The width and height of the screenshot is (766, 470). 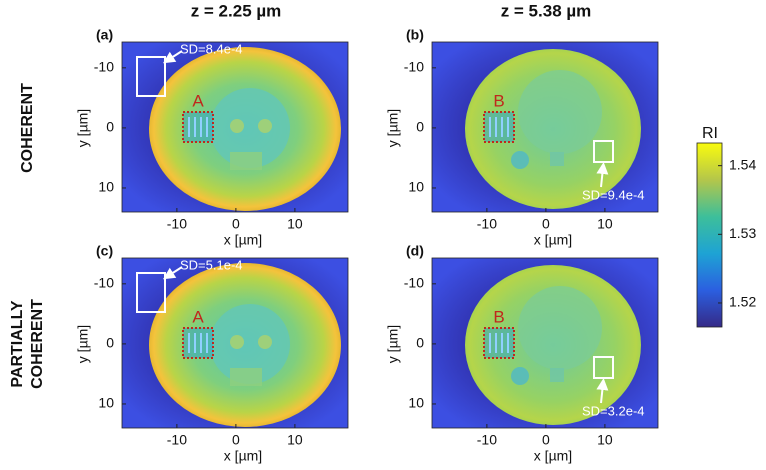 What do you see at coordinates (236, 10) in the screenshot?
I see `column-title: z = 2.25 µm` at bounding box center [236, 10].